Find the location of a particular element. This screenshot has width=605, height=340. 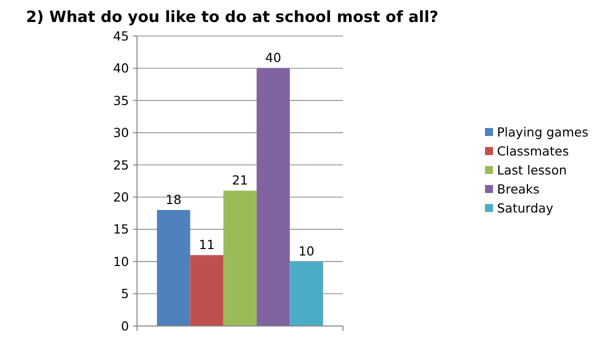

y-tick-label: 35 is located at coordinates (121, 100).